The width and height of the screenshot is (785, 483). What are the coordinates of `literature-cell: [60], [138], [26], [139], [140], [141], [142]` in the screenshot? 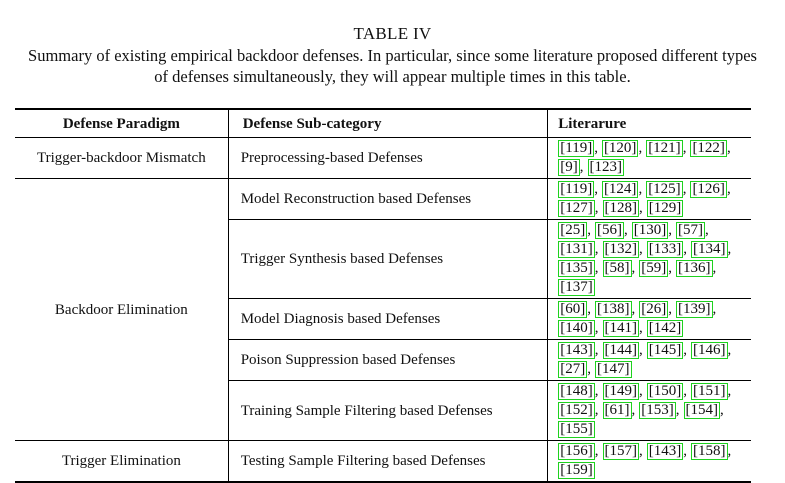 It's located at (649, 319).